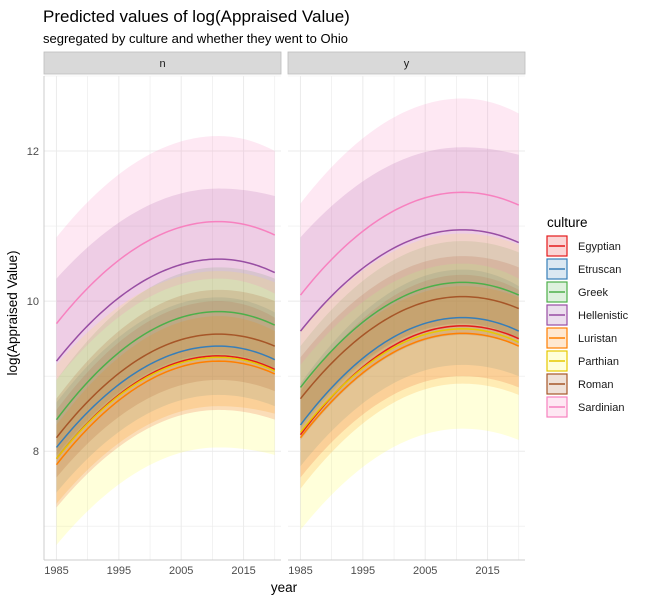 Image resolution: width=646 pixels, height=602 pixels. I want to click on legend-label: Hellenistic, so click(603, 316).